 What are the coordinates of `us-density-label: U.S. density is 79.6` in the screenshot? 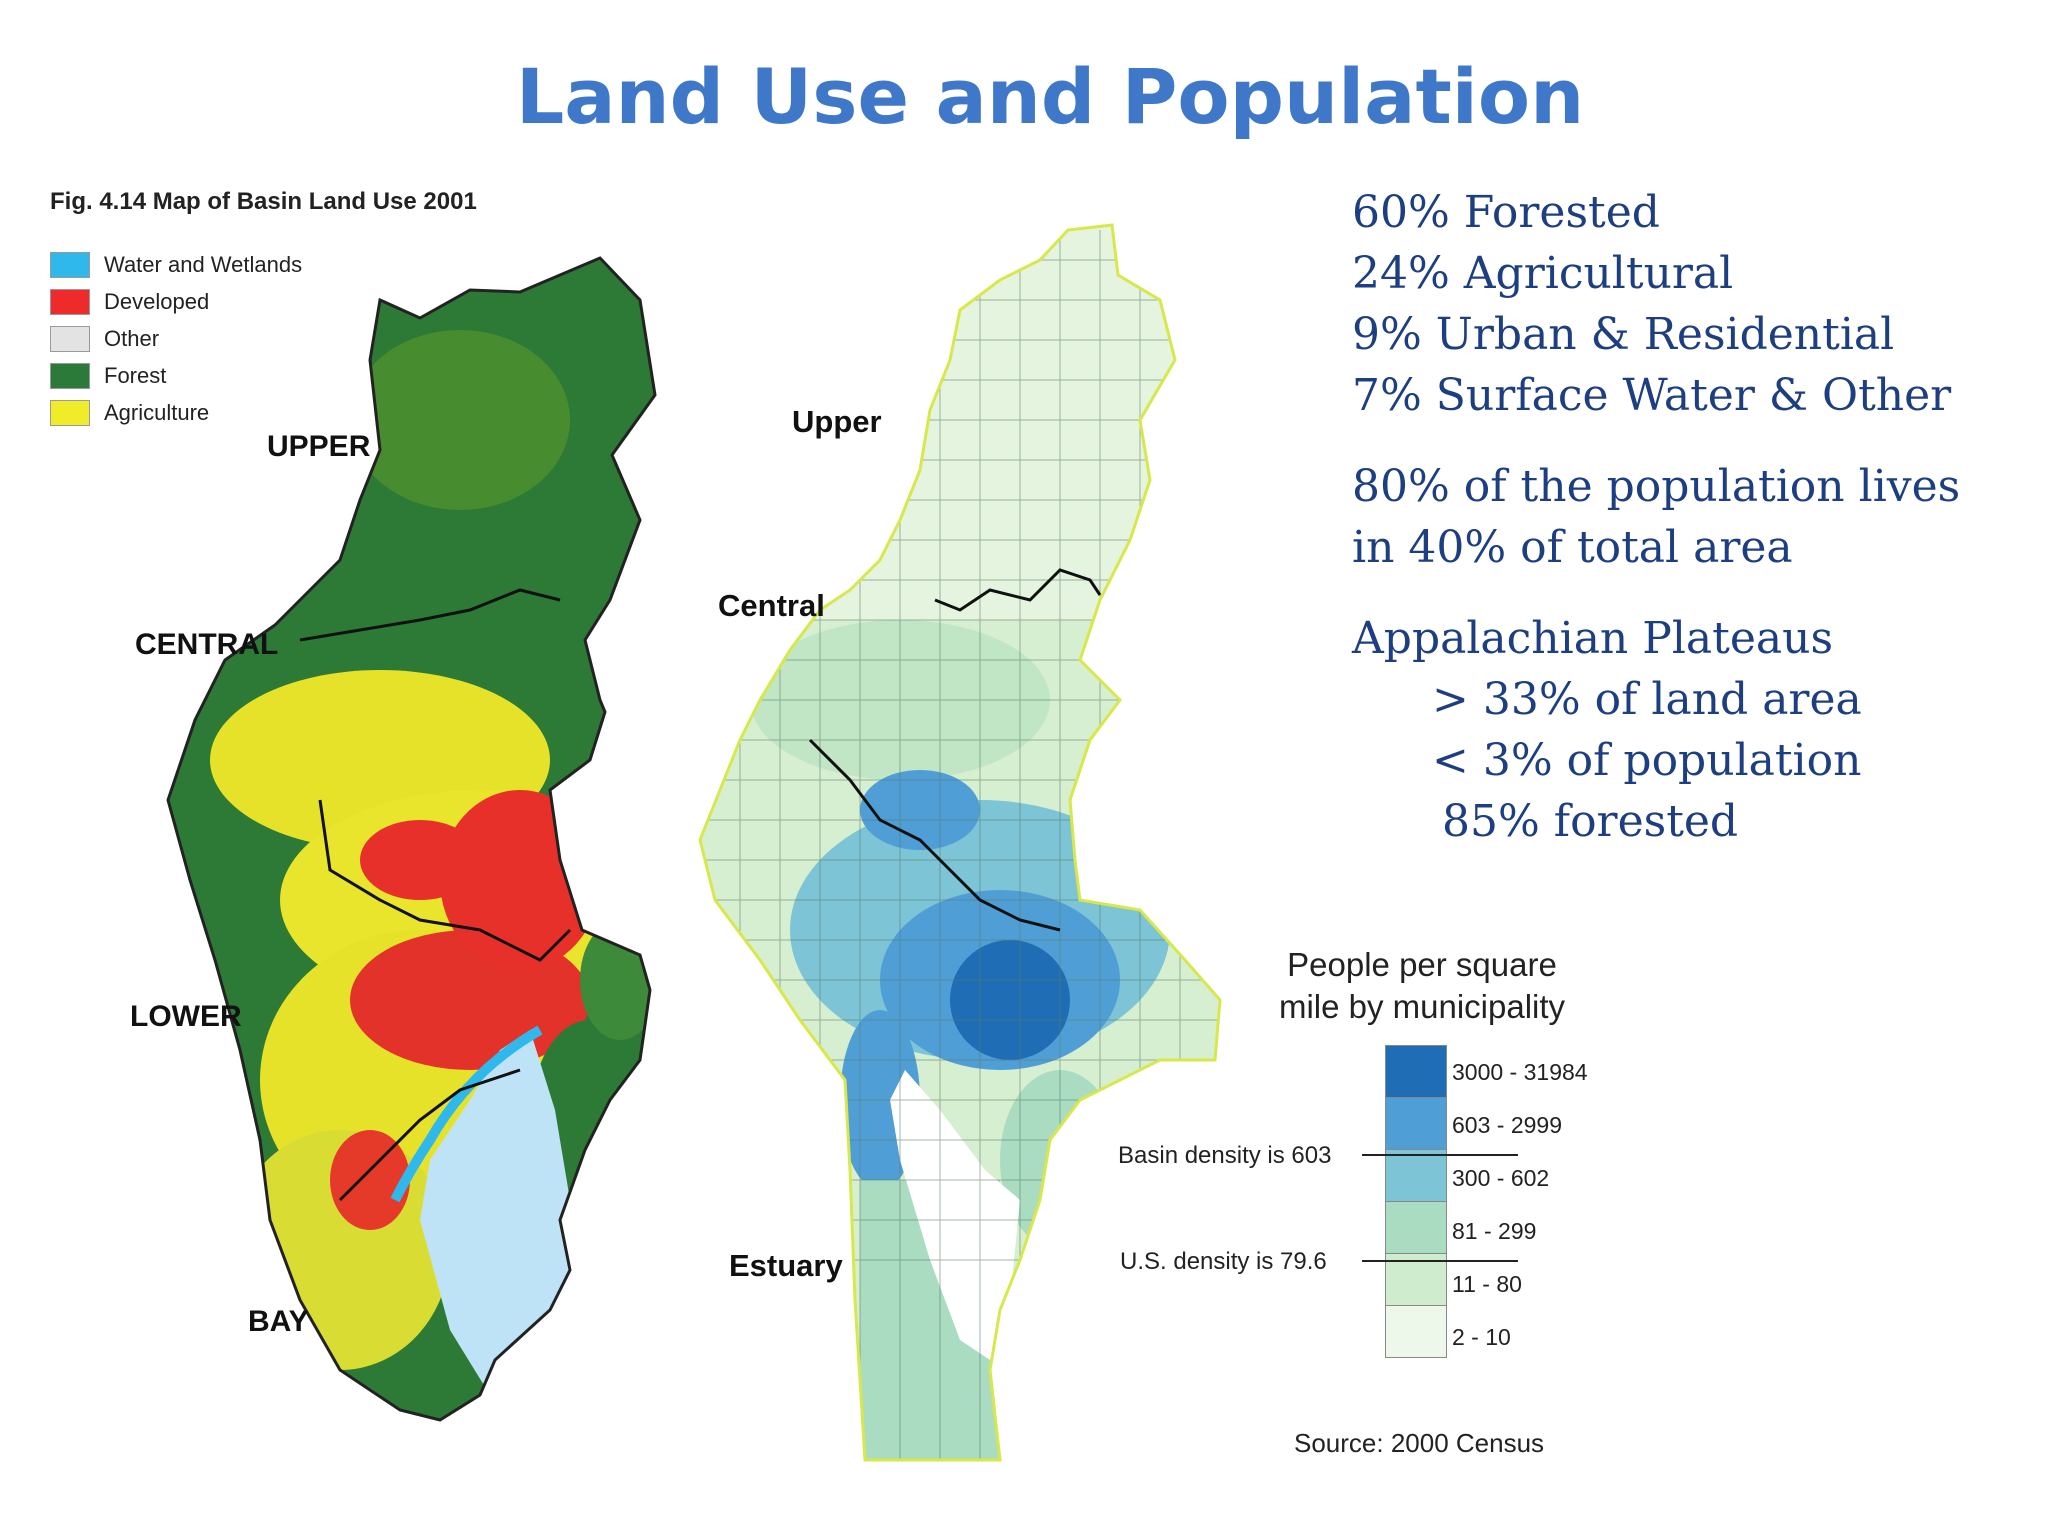 It's located at (1223, 1261).